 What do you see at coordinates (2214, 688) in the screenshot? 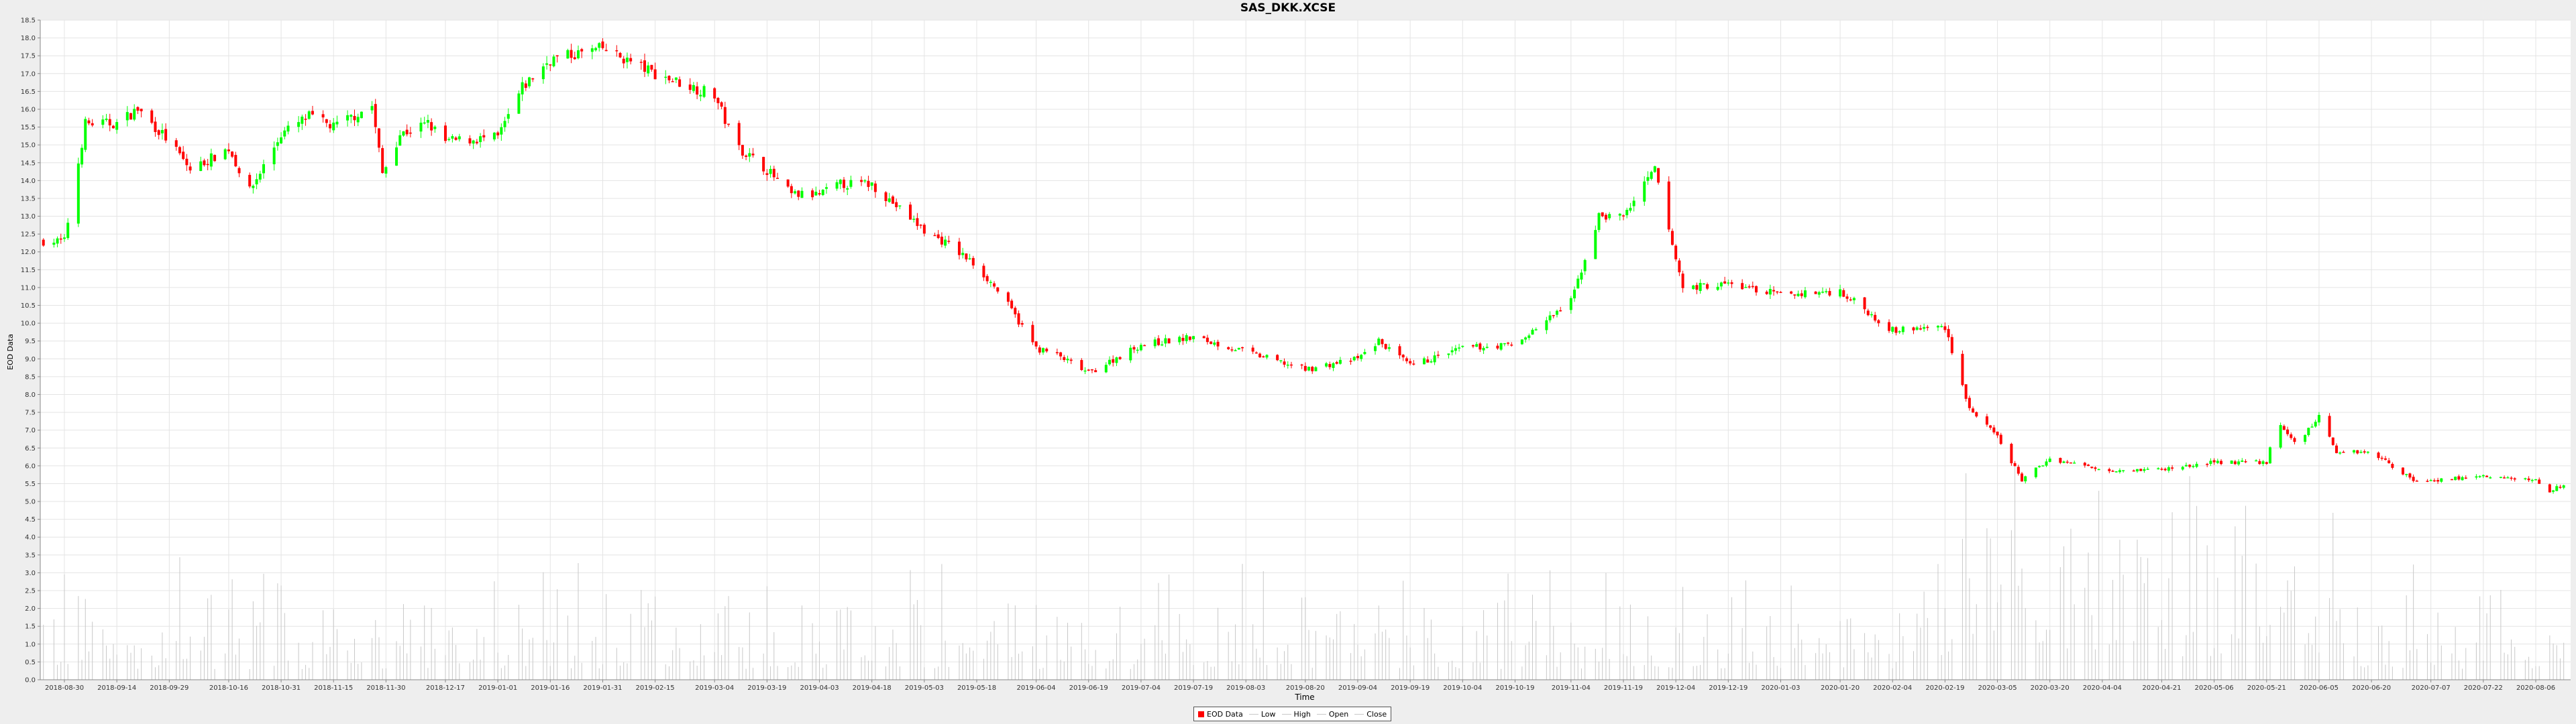
I see `x-tick-label: 2020-05-06` at bounding box center [2214, 688].